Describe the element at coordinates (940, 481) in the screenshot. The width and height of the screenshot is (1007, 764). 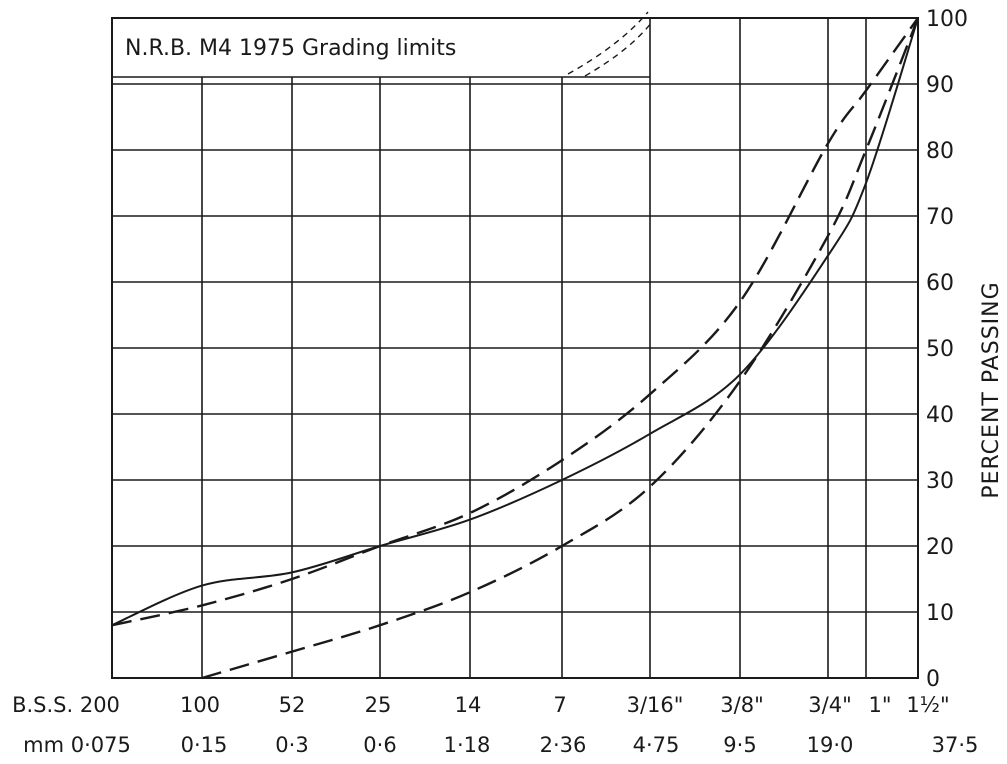
I see `y-tick-label: 30` at that location.